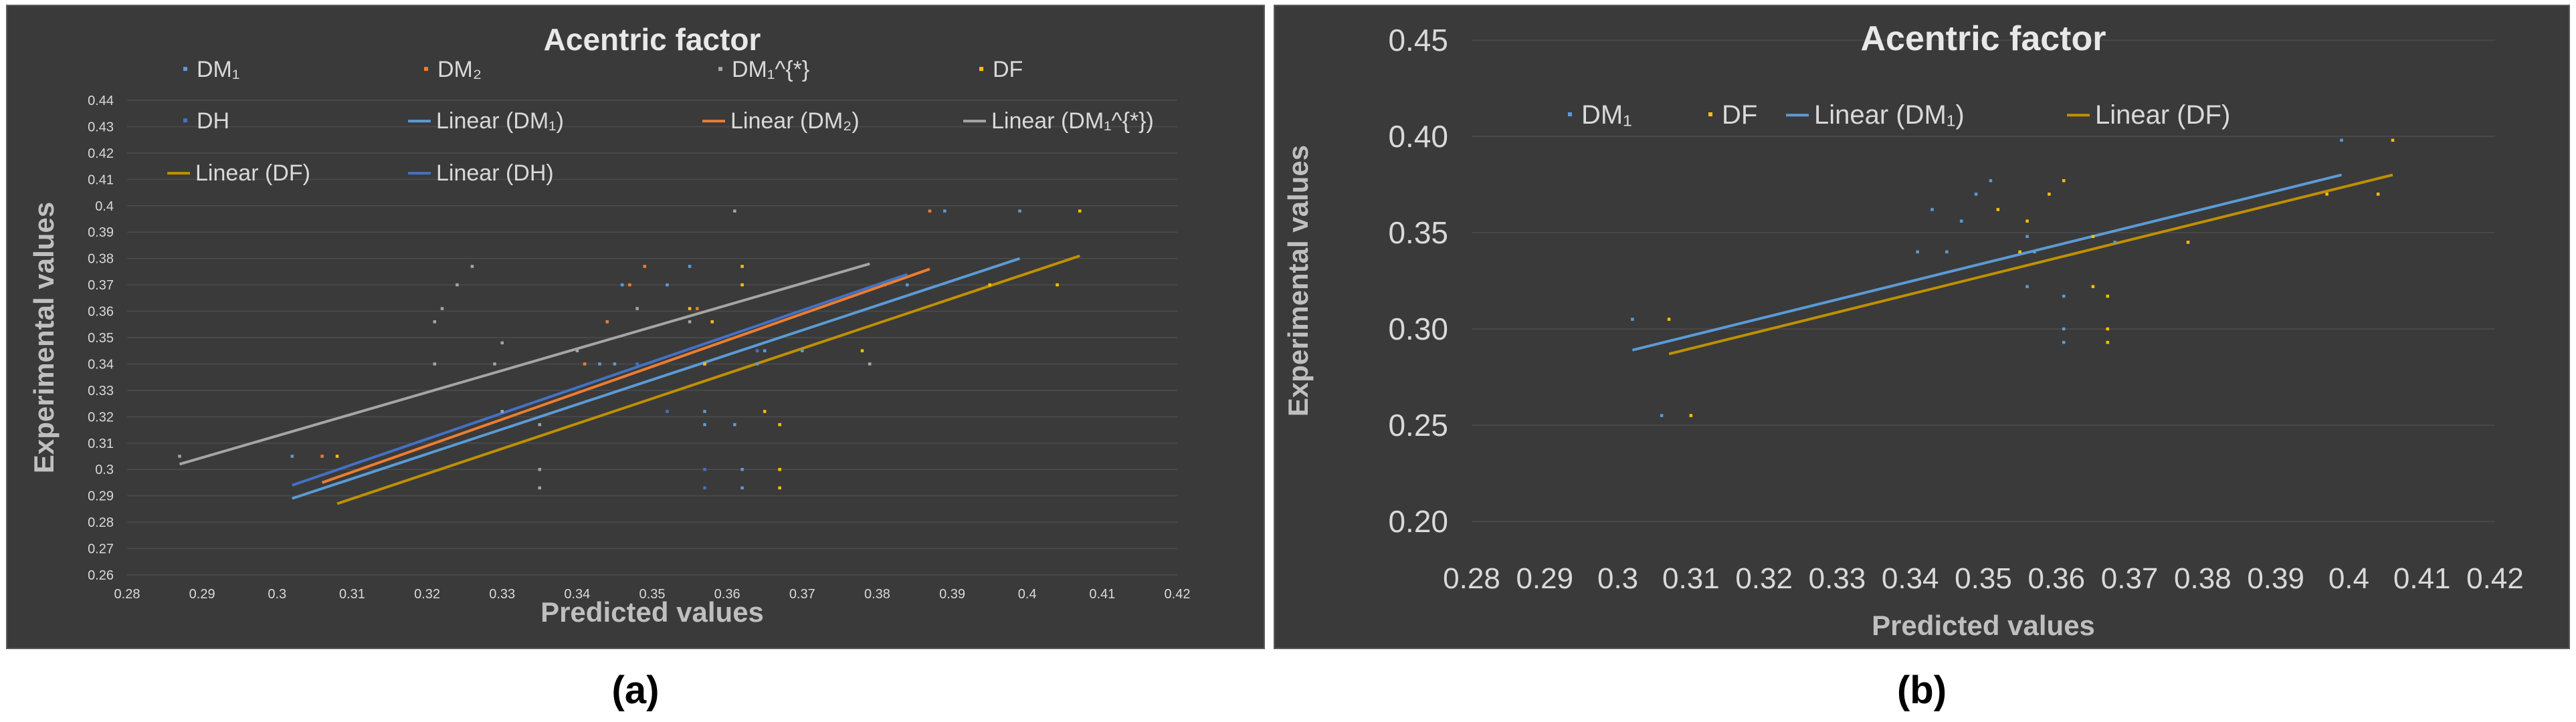  What do you see at coordinates (1298, 280) in the screenshot?
I see `y-axis-label: Experimental values` at bounding box center [1298, 280].